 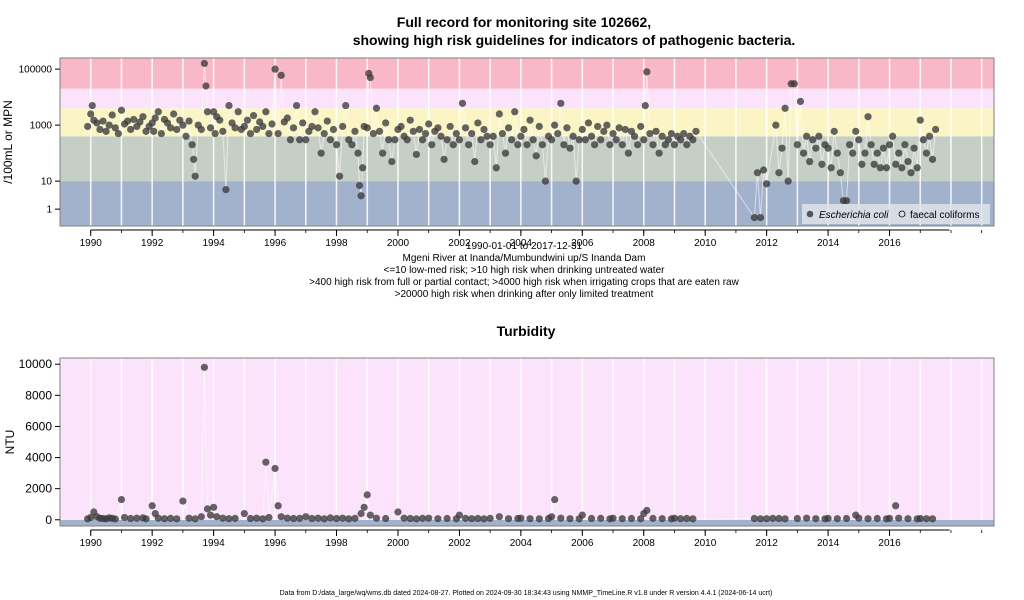 I want to click on x-tick-label: 2000, so click(x=398, y=243).